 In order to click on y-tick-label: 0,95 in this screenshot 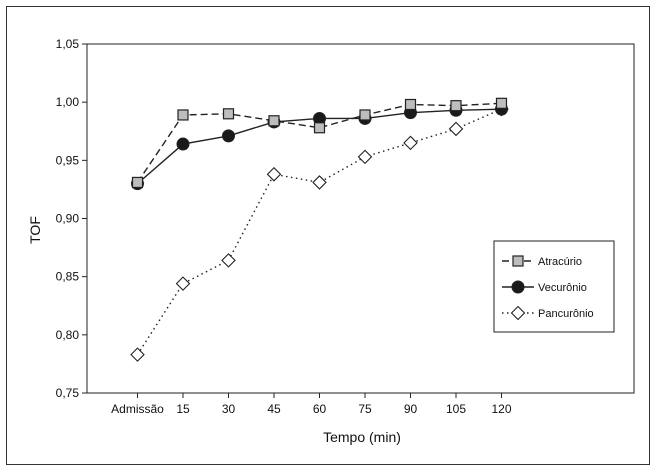, I will do `click(68, 160)`.